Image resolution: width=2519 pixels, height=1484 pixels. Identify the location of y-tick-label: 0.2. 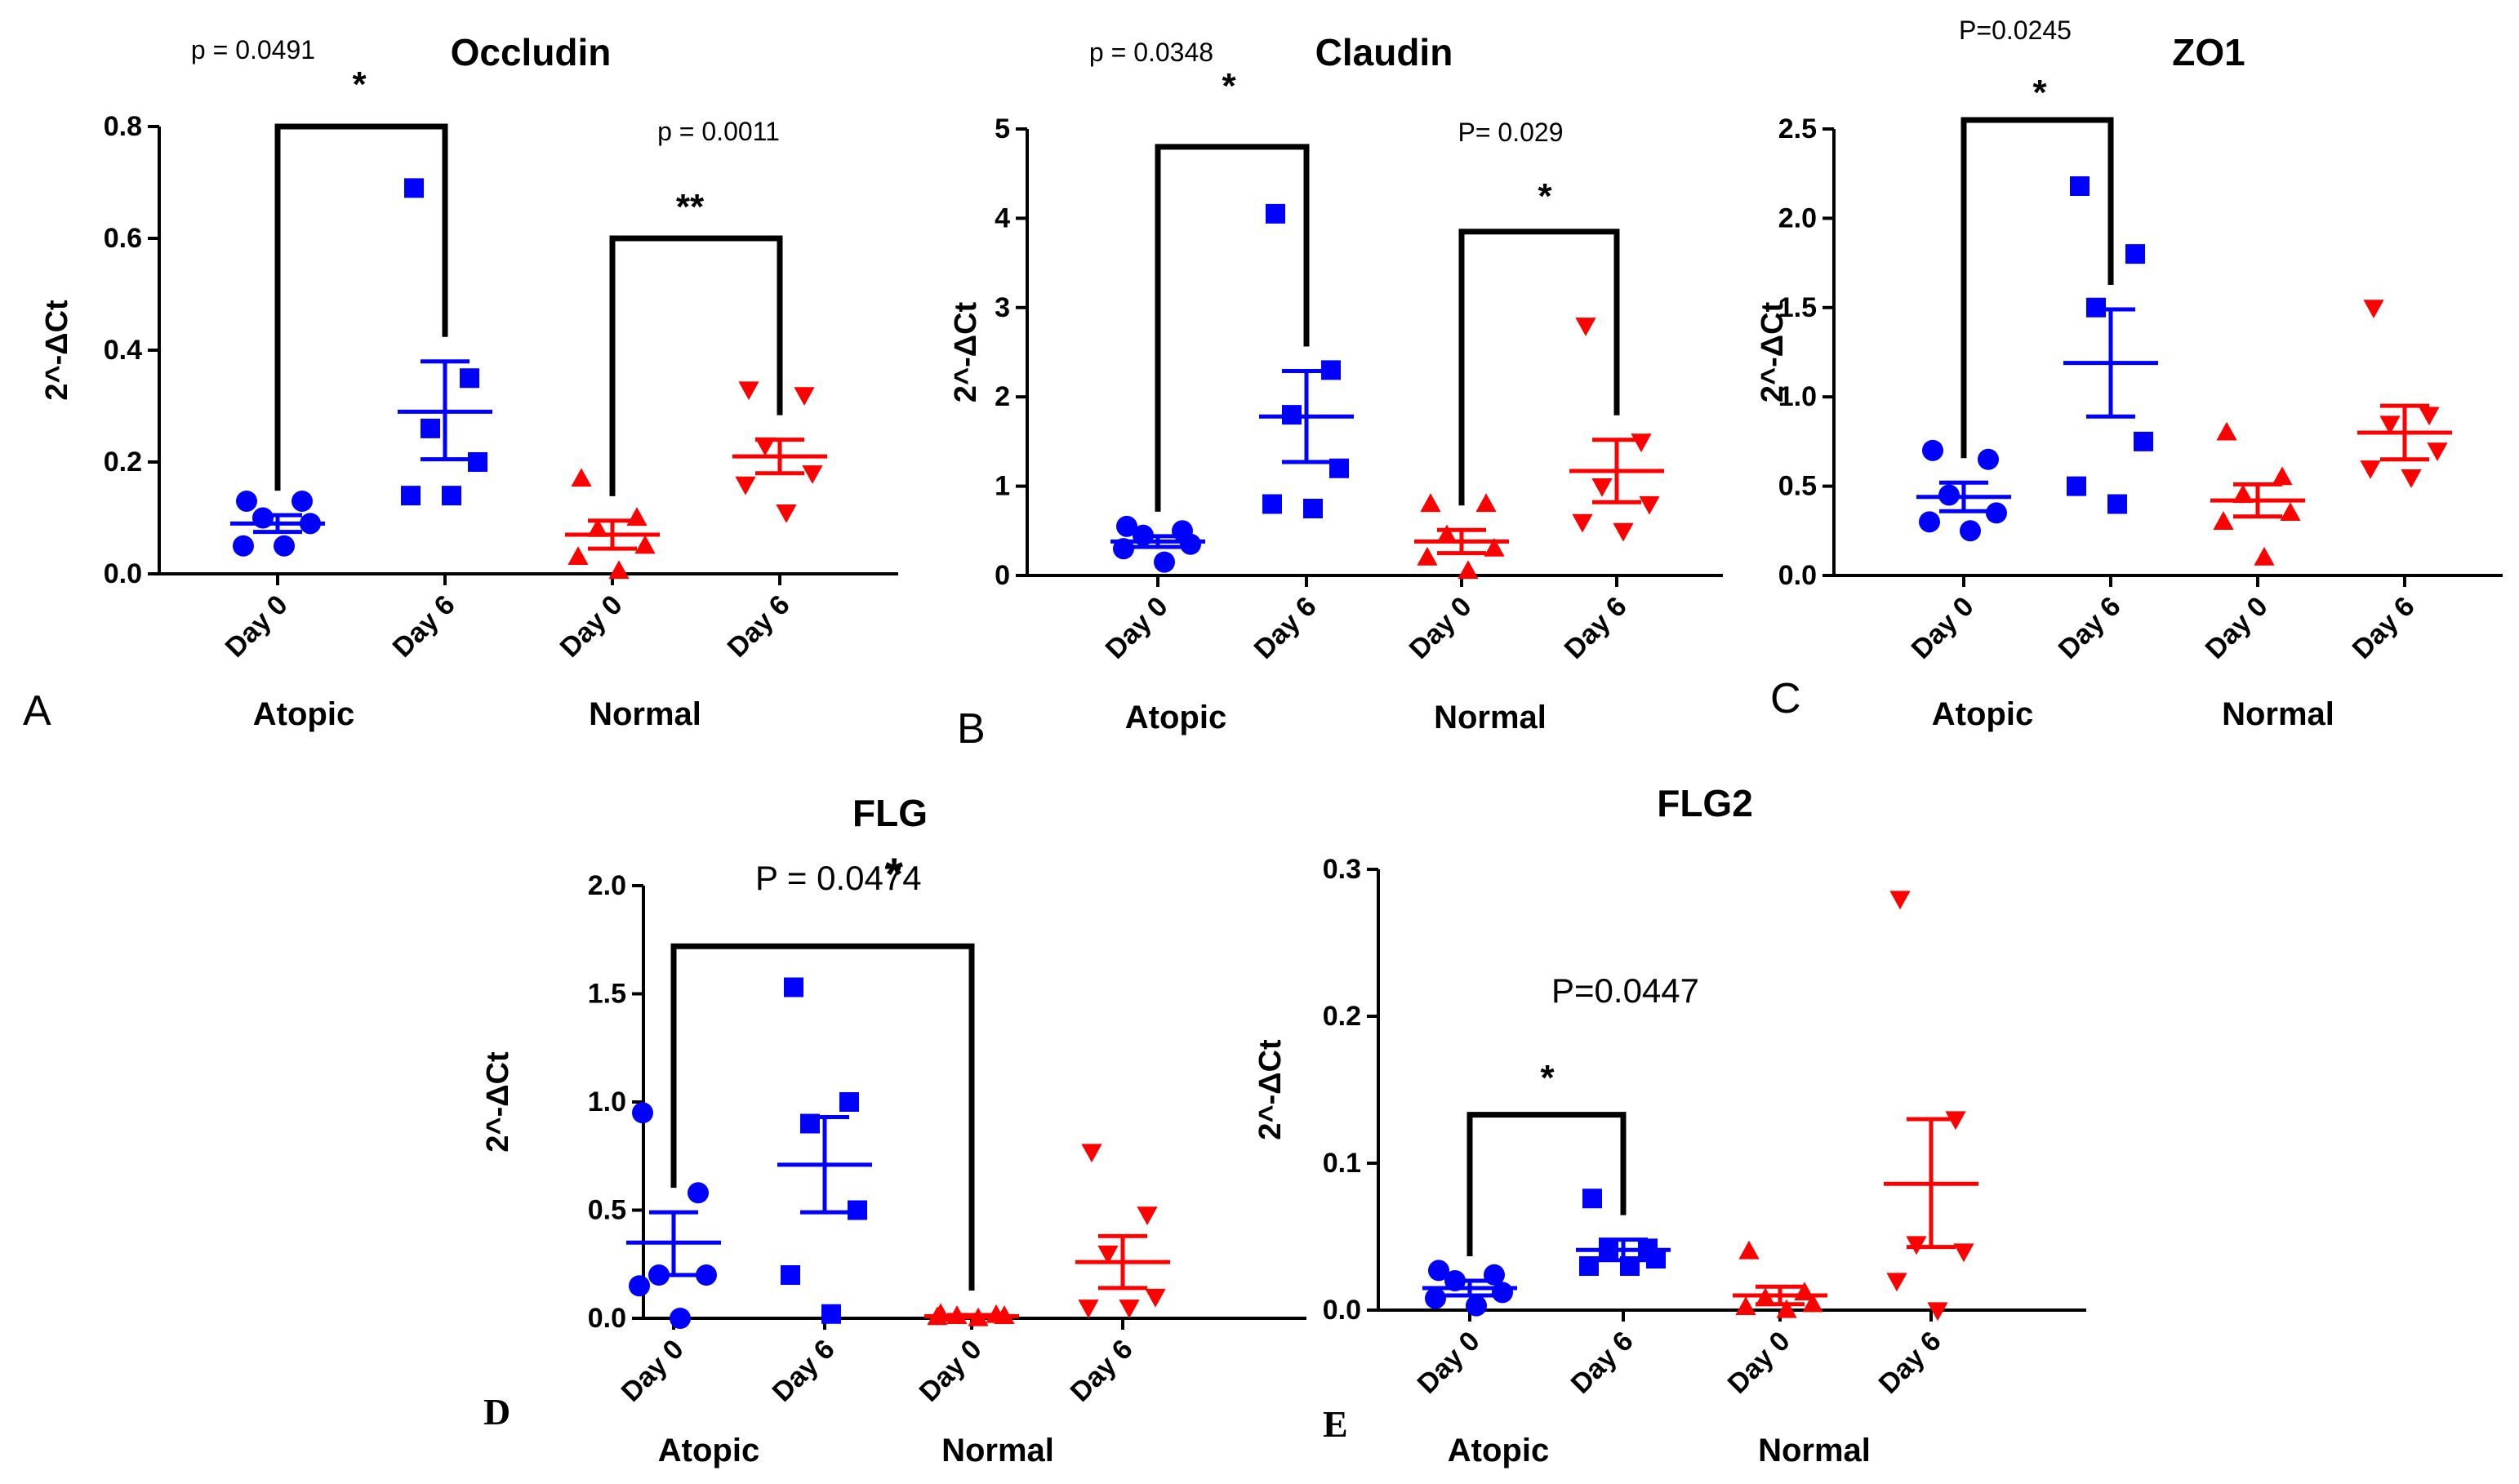
(123, 462).